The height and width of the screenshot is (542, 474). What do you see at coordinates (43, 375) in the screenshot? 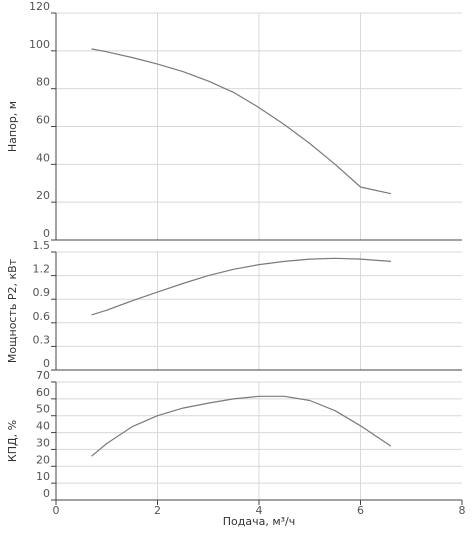
I see `efficiency-y-tick-label: 70` at bounding box center [43, 375].